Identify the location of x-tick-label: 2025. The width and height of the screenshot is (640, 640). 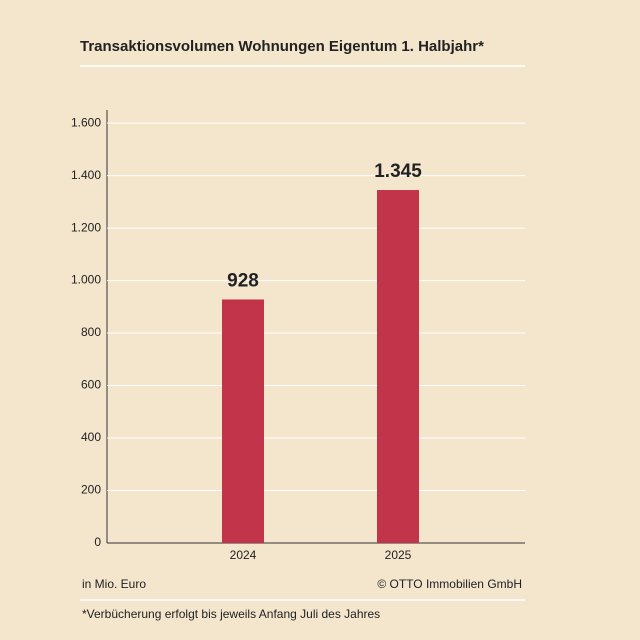
(398, 555).